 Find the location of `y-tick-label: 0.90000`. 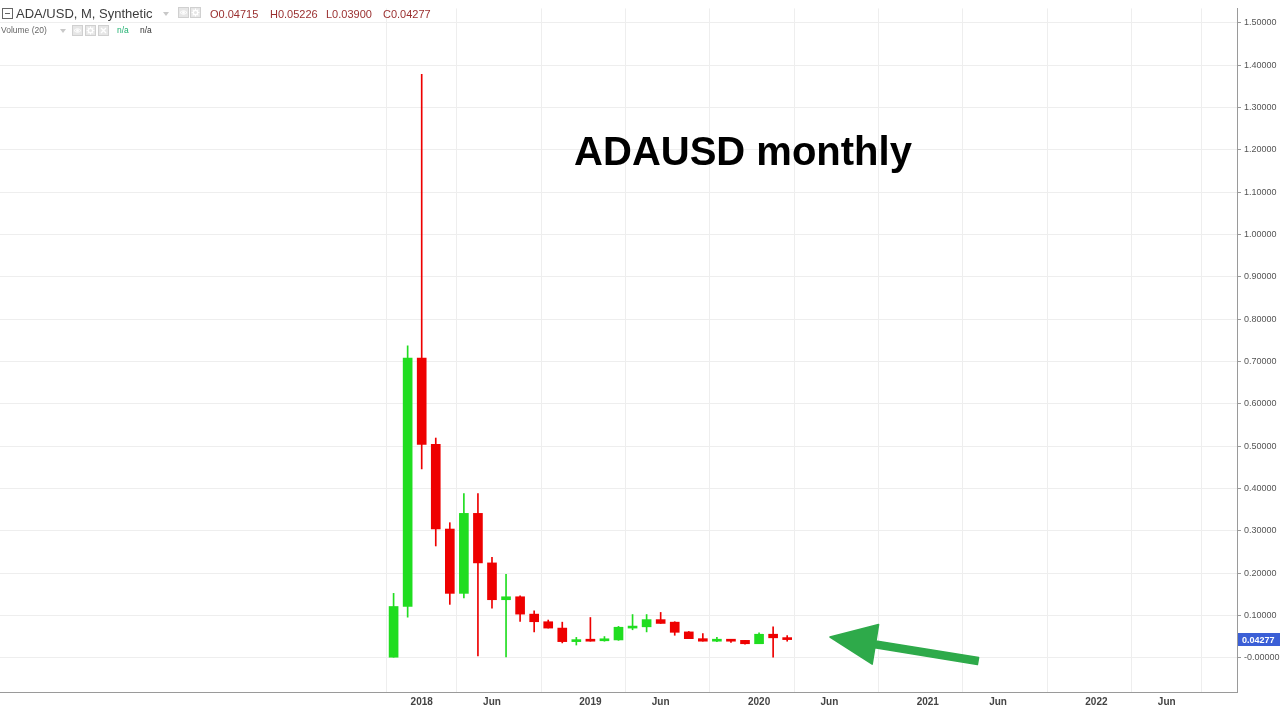

y-tick-label: 0.90000 is located at coordinates (1260, 276).